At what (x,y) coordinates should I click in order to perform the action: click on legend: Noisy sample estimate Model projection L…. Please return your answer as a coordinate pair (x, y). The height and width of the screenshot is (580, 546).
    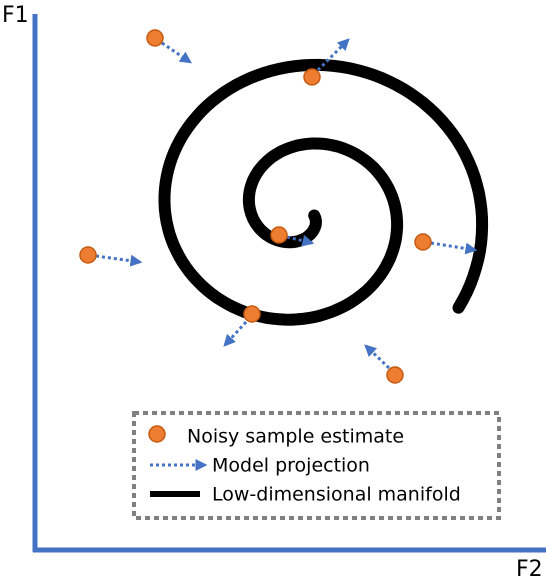
    Looking at the image, I should click on (316, 465).